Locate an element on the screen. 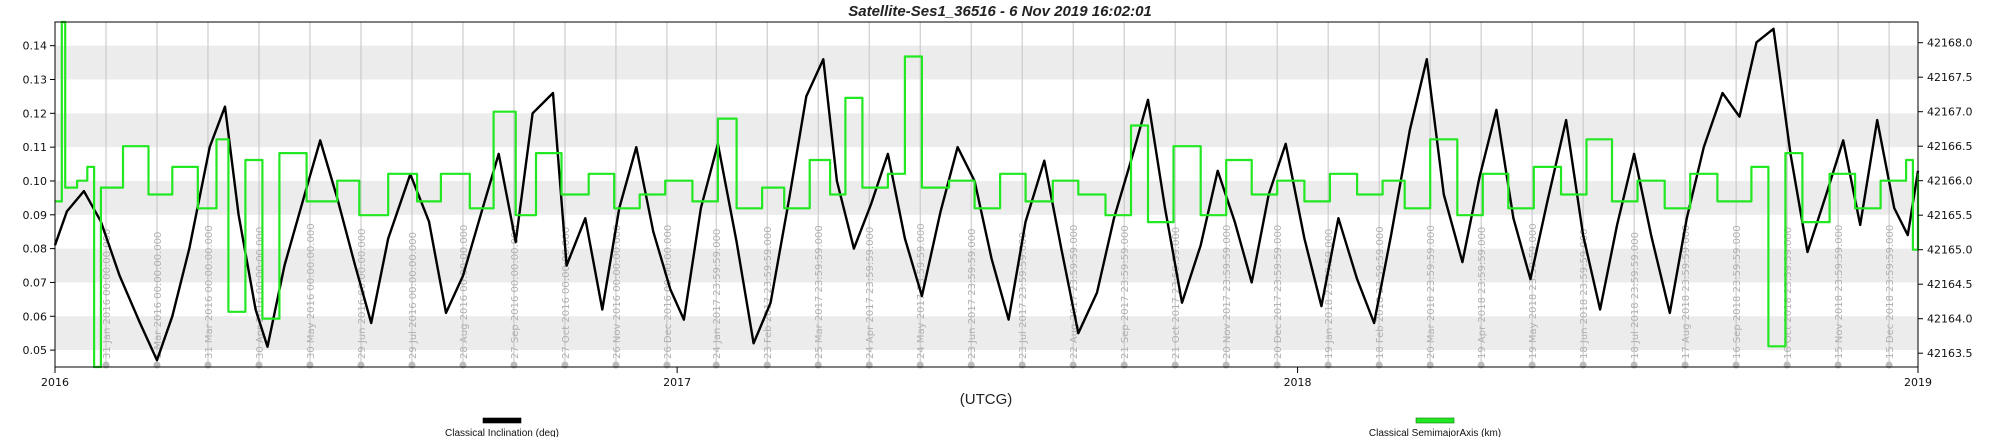 Image resolution: width=2000 pixels, height=437 pixels. event-label: 22 Aug 2017 23:59:59.000 is located at coordinates (1074, 292).